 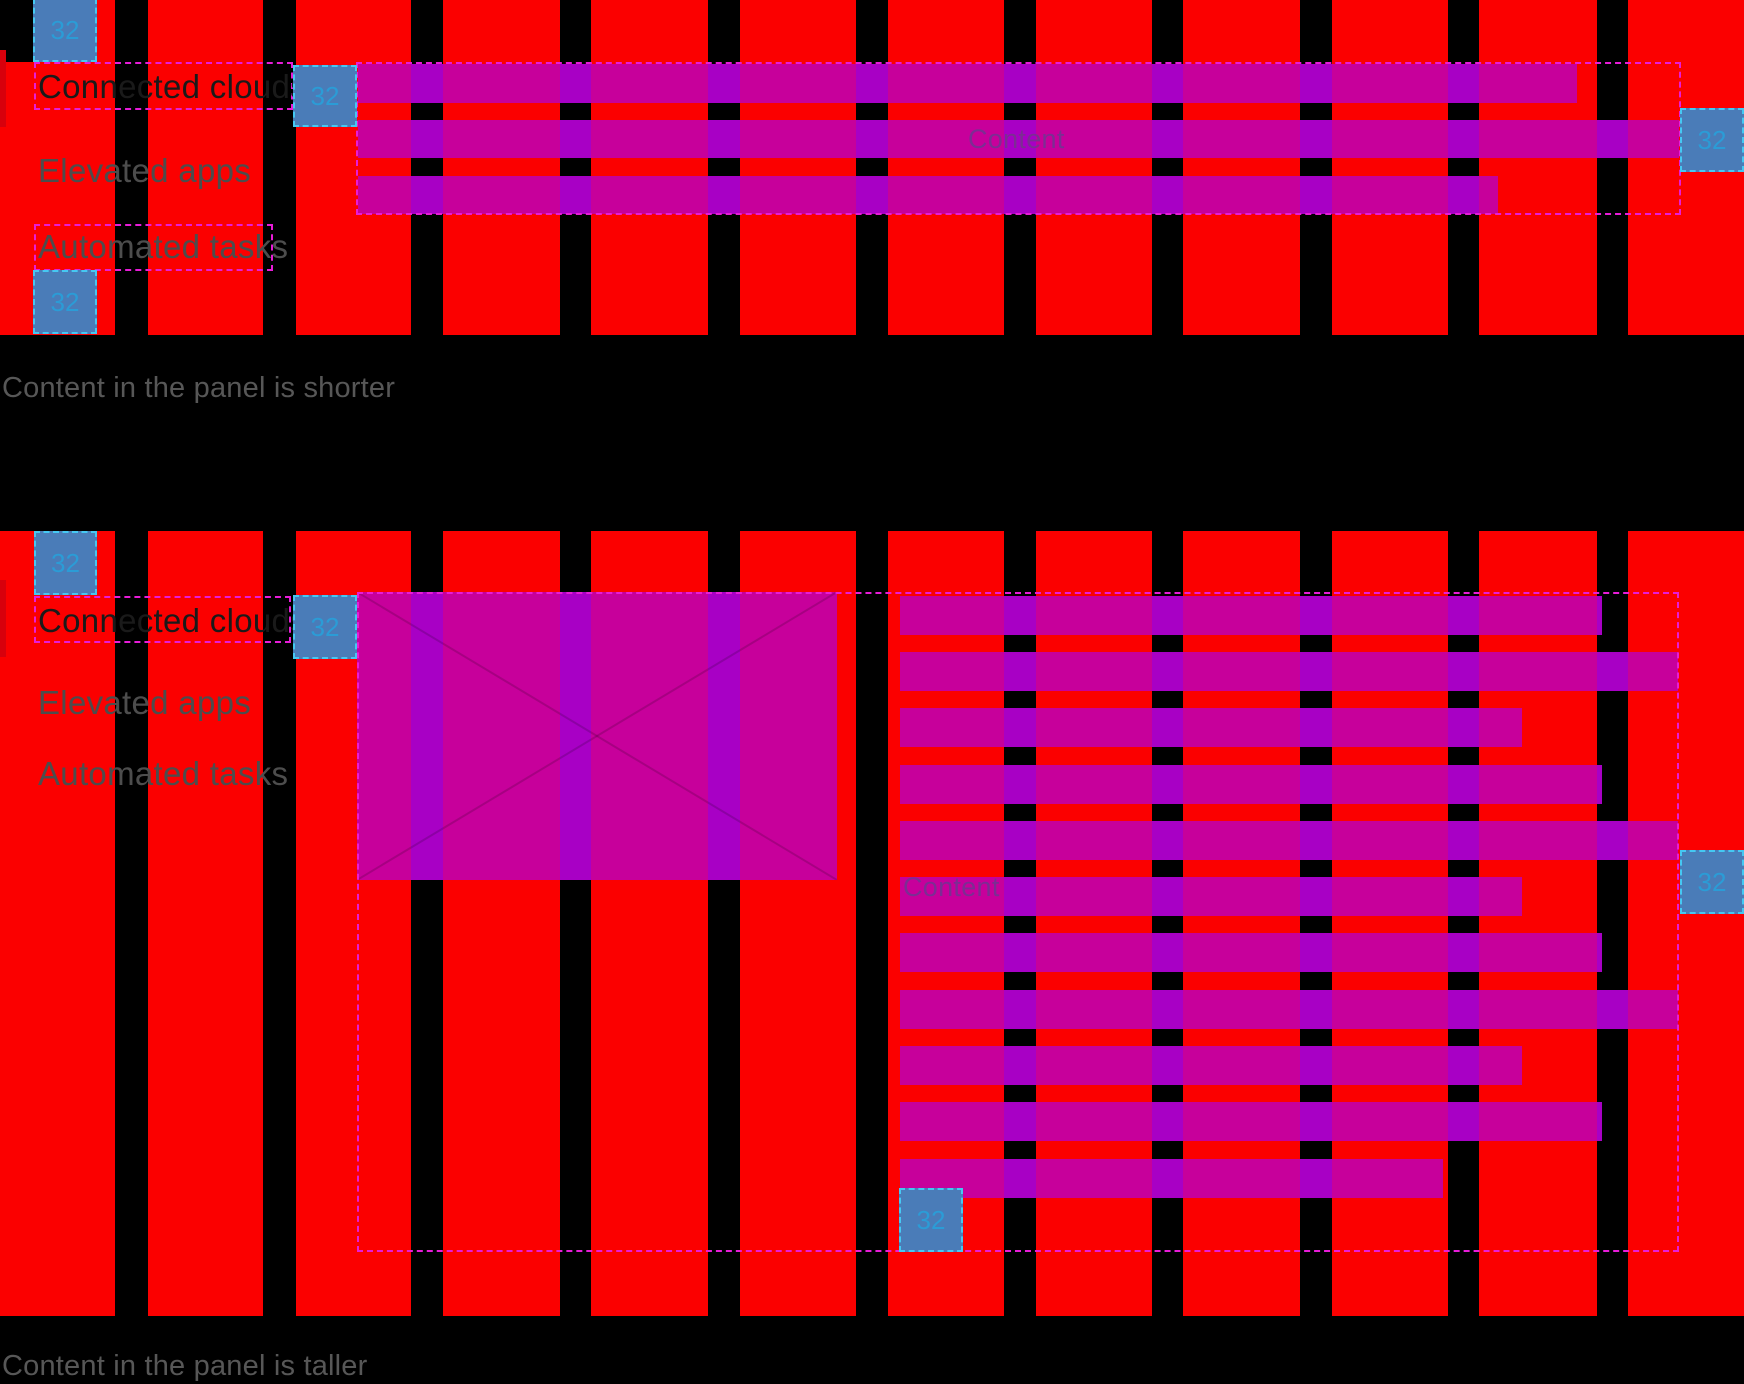 I want to click on band-caption-panel-taller: Content in the panel is taller, so click(x=185, y=1366).